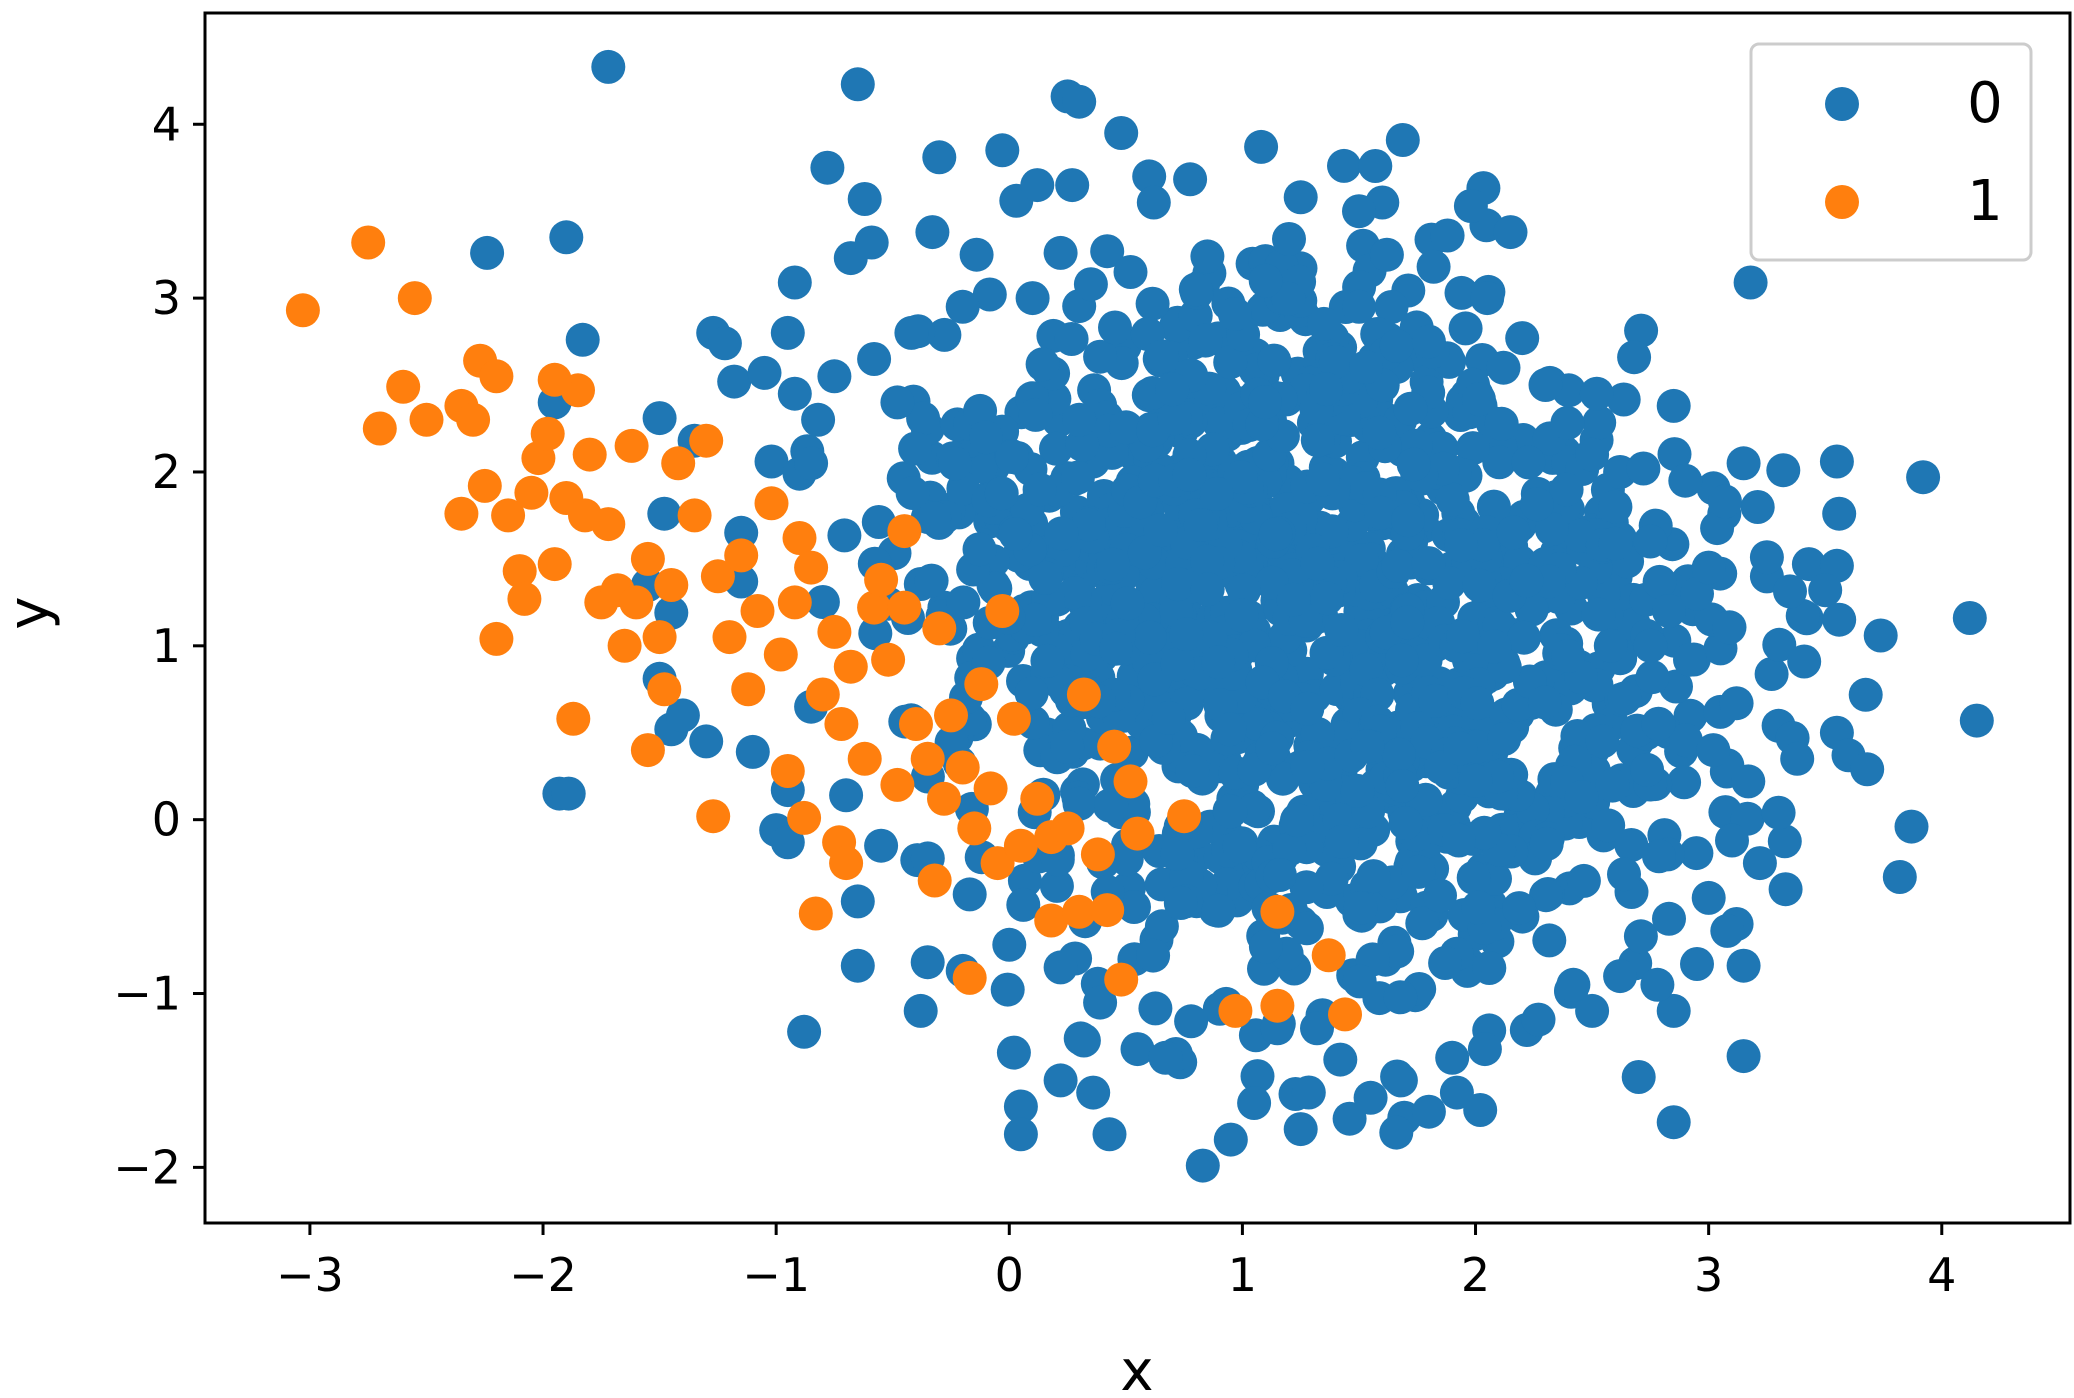  What do you see at coordinates (166, 820) in the screenshot?
I see `y-tick-label: 0` at bounding box center [166, 820].